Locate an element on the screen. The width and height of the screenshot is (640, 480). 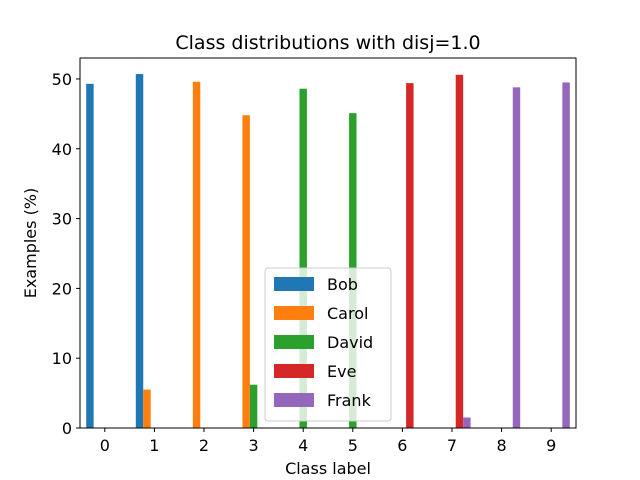
x-axis: 0 1 2 3 4 5 6 7 8 9 is located at coordinates (328, 441).